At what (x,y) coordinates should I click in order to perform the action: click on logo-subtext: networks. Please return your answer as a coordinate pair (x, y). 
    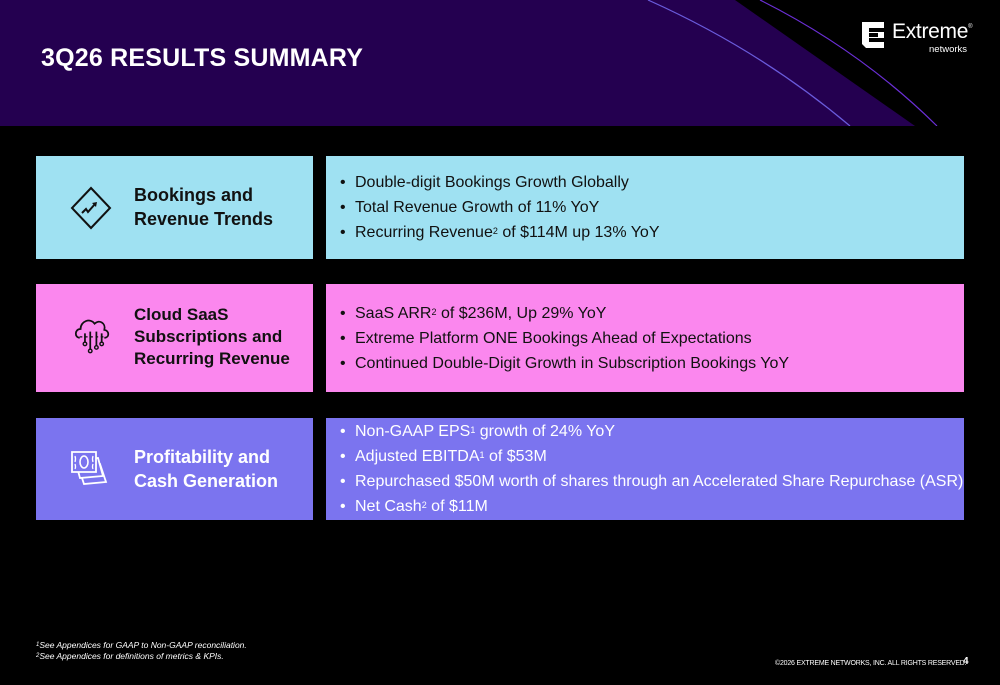
    Looking at the image, I should click on (948, 49).